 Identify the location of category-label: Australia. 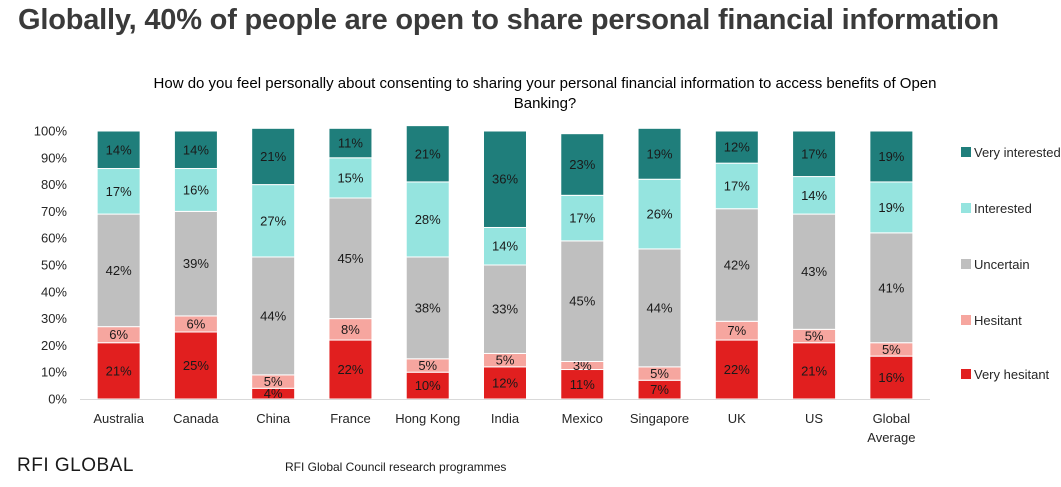
(118, 418).